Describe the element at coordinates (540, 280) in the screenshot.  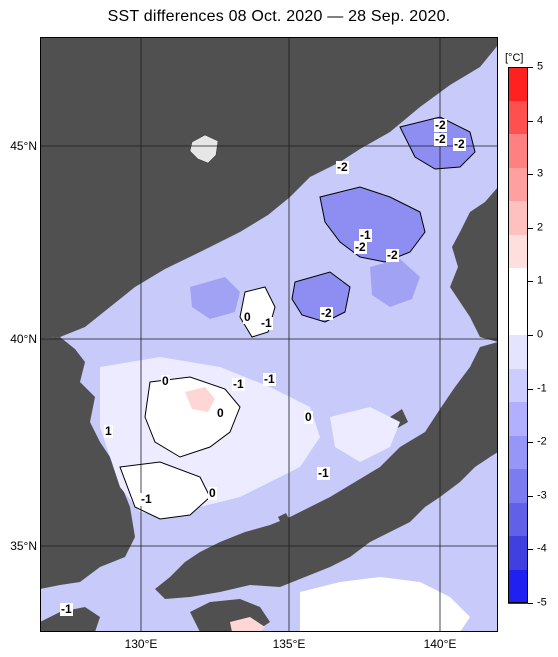
I see `colorbar-tick-label: 1` at that location.